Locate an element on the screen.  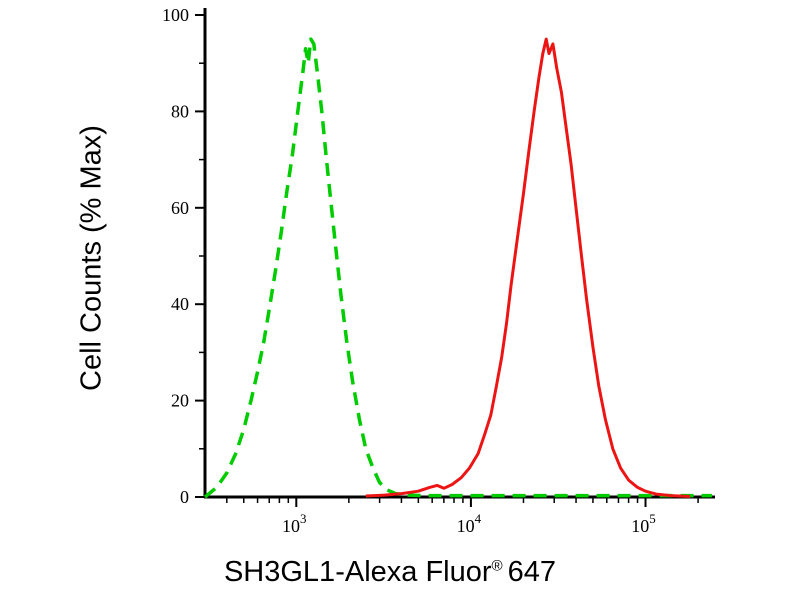
x-axis-label-main: SH3GL1-Alexa Fluor is located at coordinates (357, 572).